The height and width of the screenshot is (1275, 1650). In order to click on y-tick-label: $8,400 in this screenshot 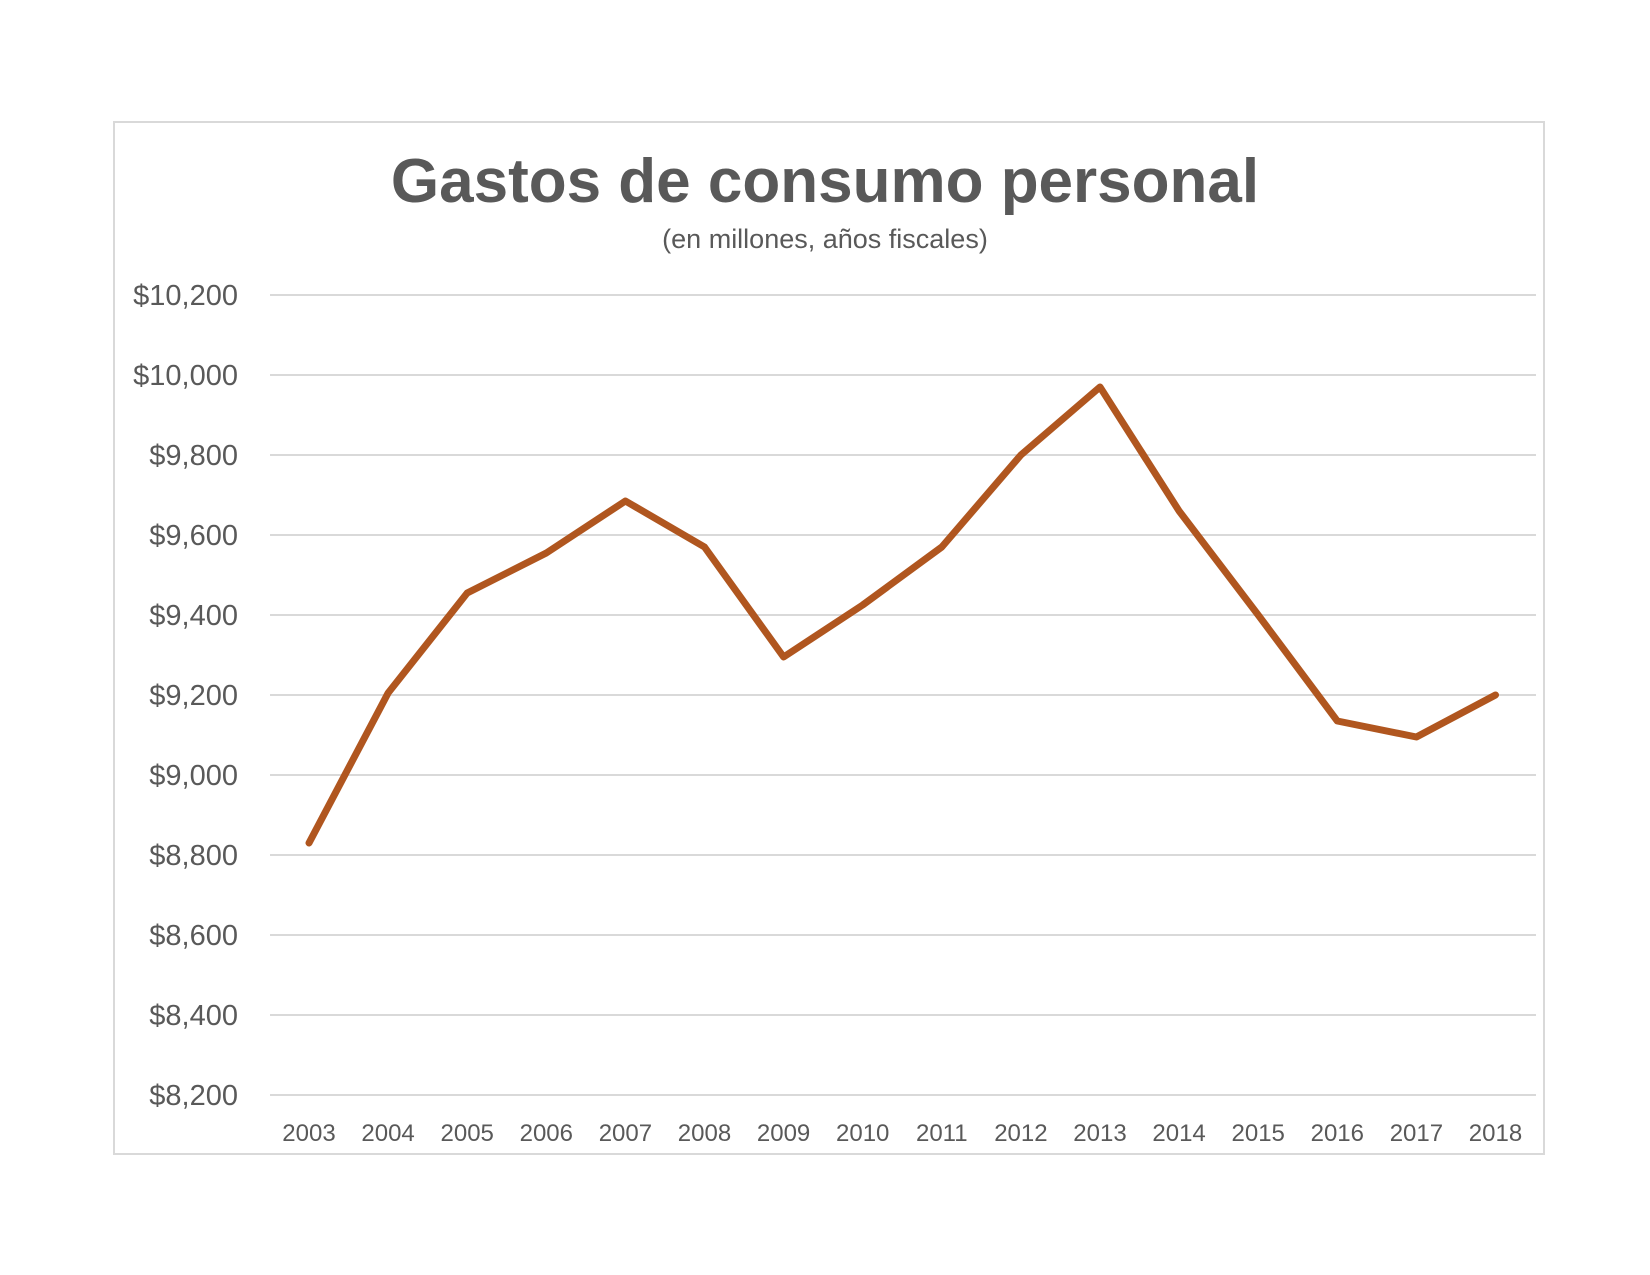, I will do `click(193, 1016)`.